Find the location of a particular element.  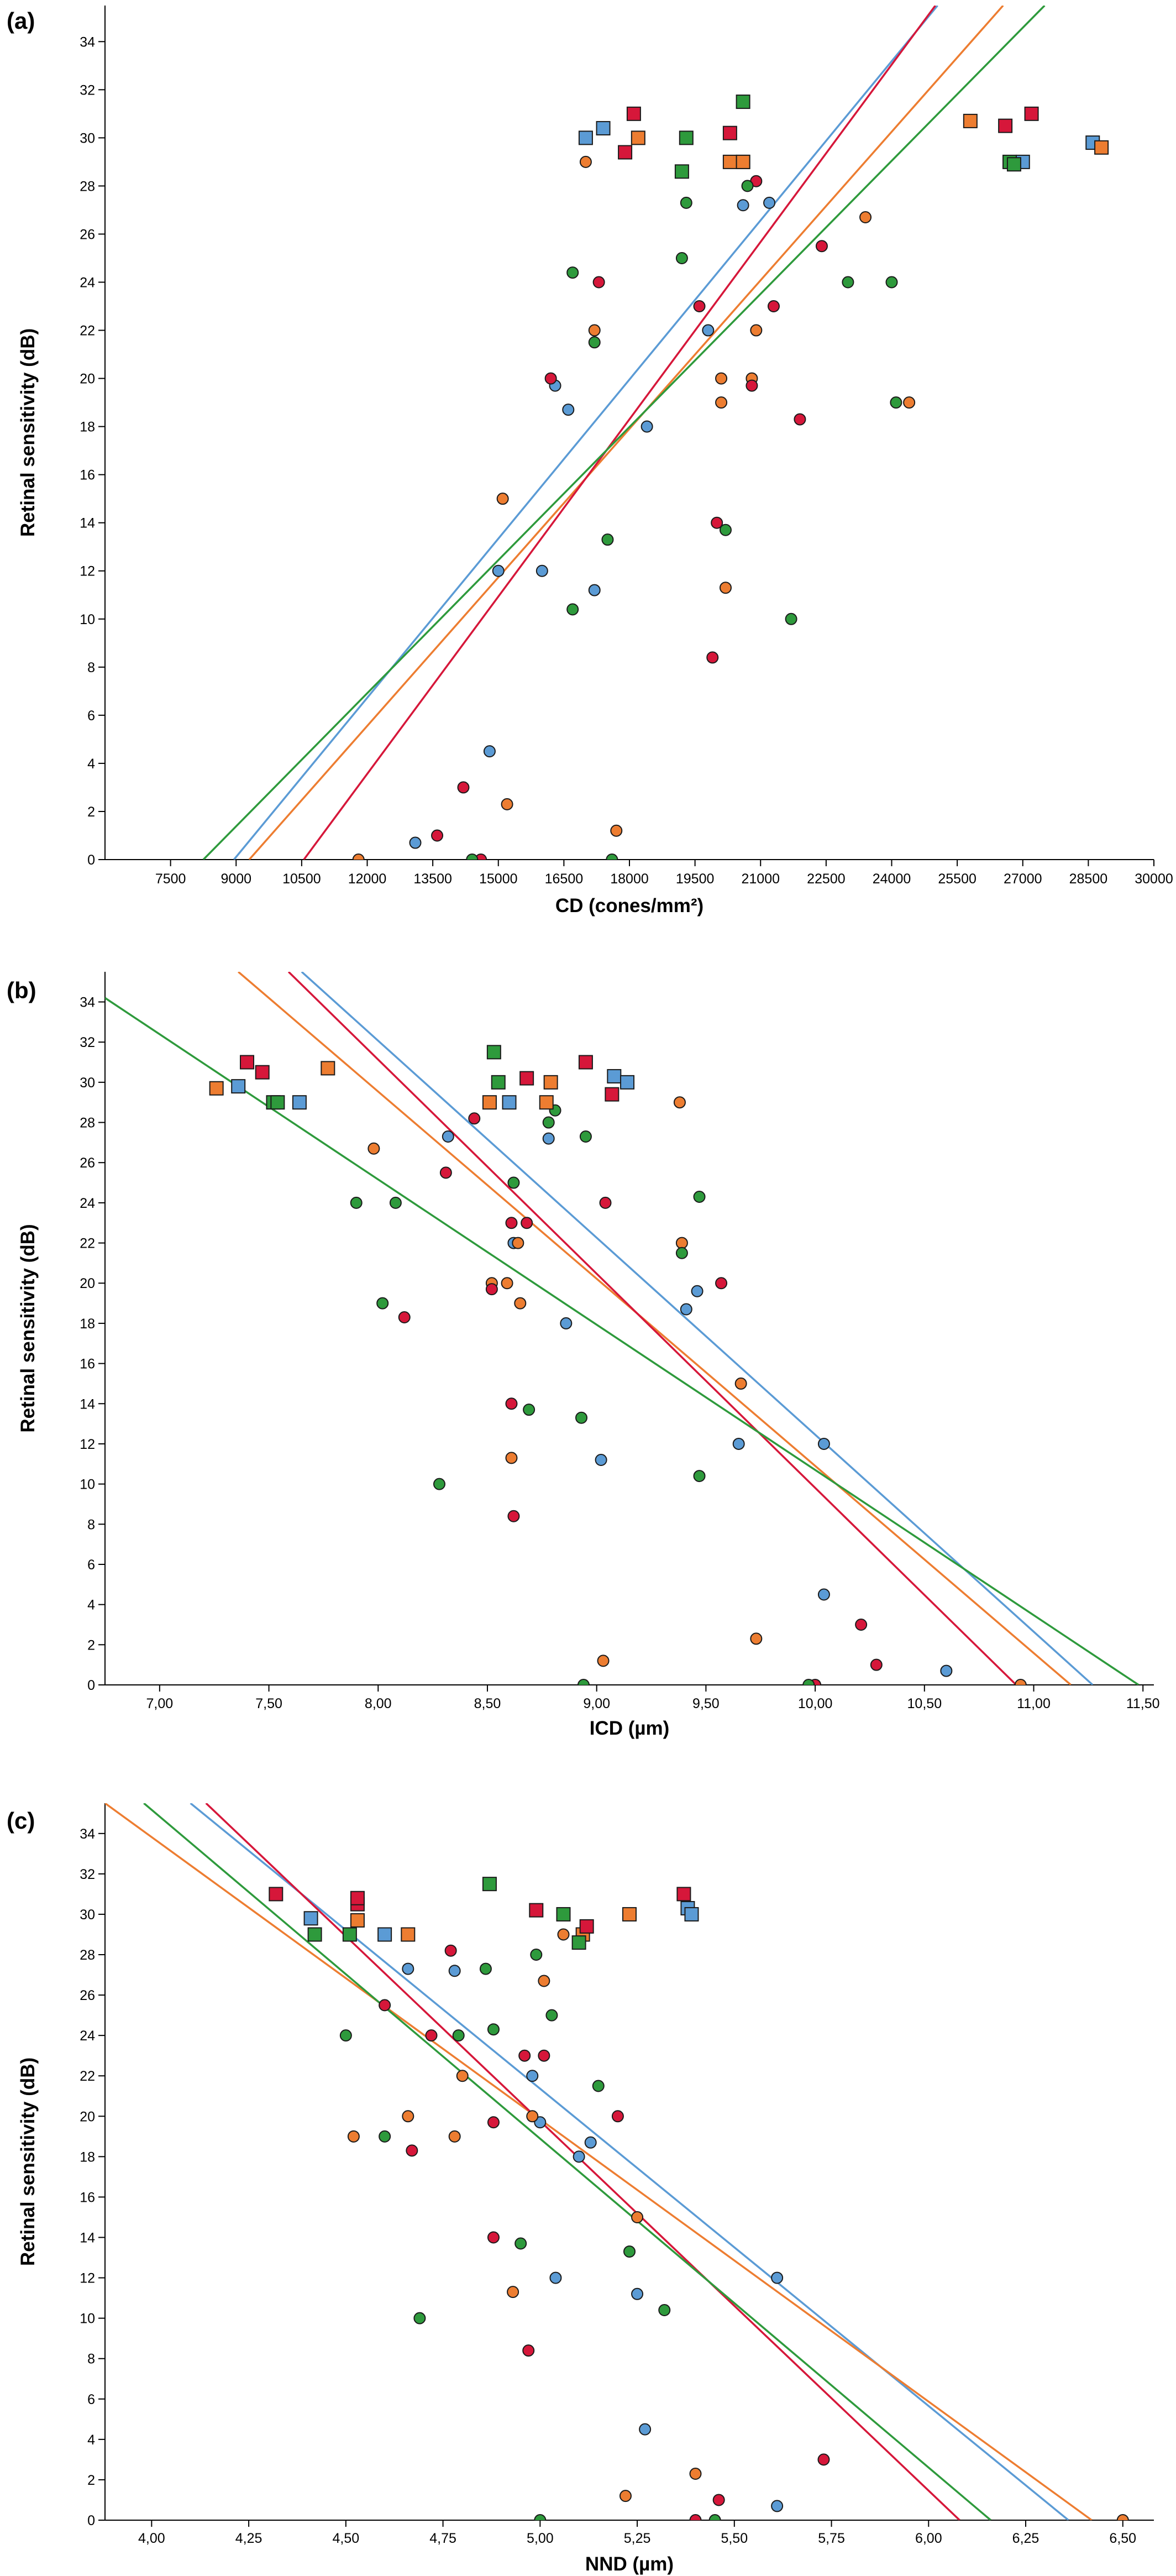

x-tick-label: 4,00 is located at coordinates (152, 2538).